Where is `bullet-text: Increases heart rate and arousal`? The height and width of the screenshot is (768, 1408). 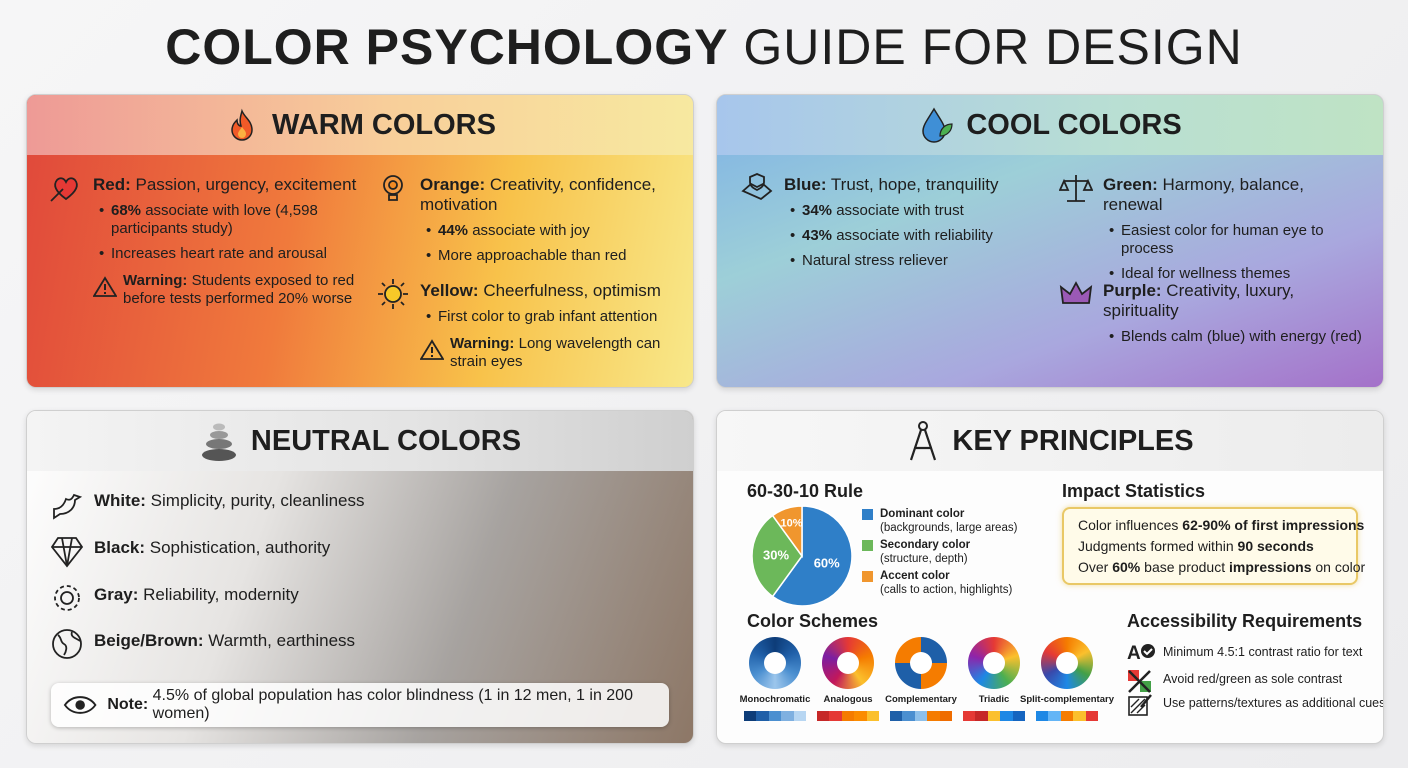
bullet-text: Increases heart rate and arousal is located at coordinates (219, 253).